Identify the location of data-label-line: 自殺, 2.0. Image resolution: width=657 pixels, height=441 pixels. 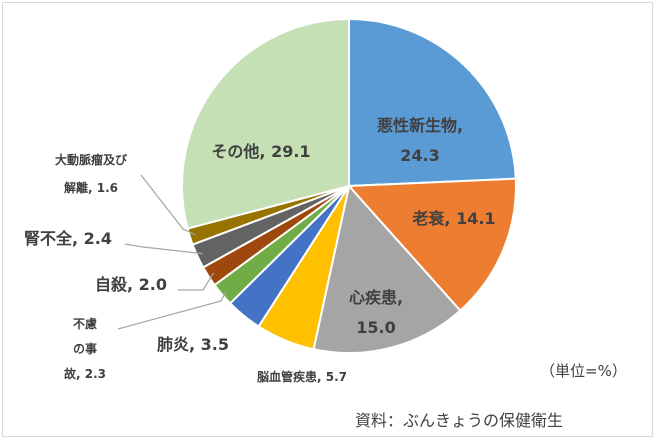
(131, 284).